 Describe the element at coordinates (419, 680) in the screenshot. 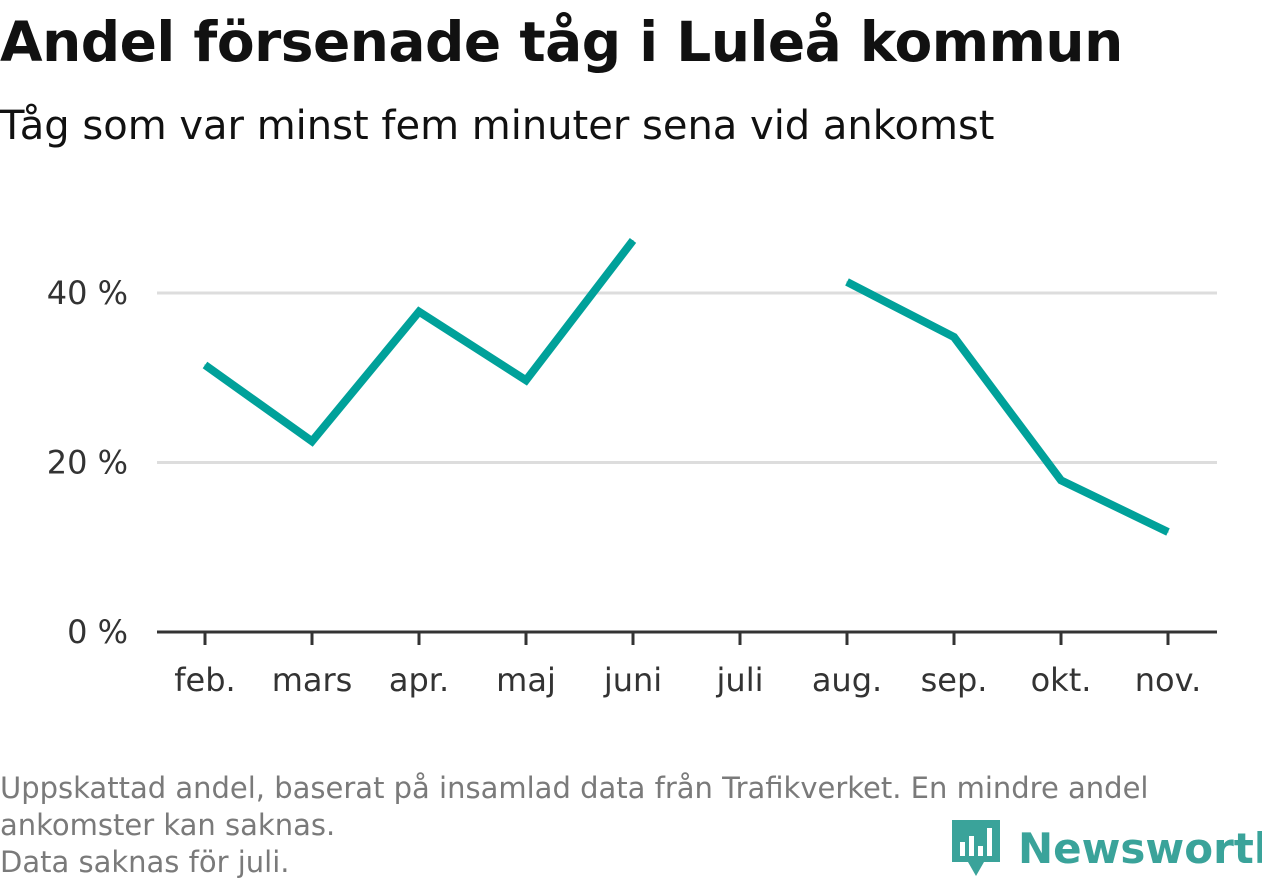

I see `x-tick-label: apr.` at that location.